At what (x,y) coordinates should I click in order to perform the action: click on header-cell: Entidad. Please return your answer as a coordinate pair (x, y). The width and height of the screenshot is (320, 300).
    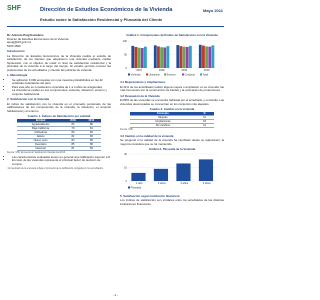
    Looking at the image, I should click on (40, 121).